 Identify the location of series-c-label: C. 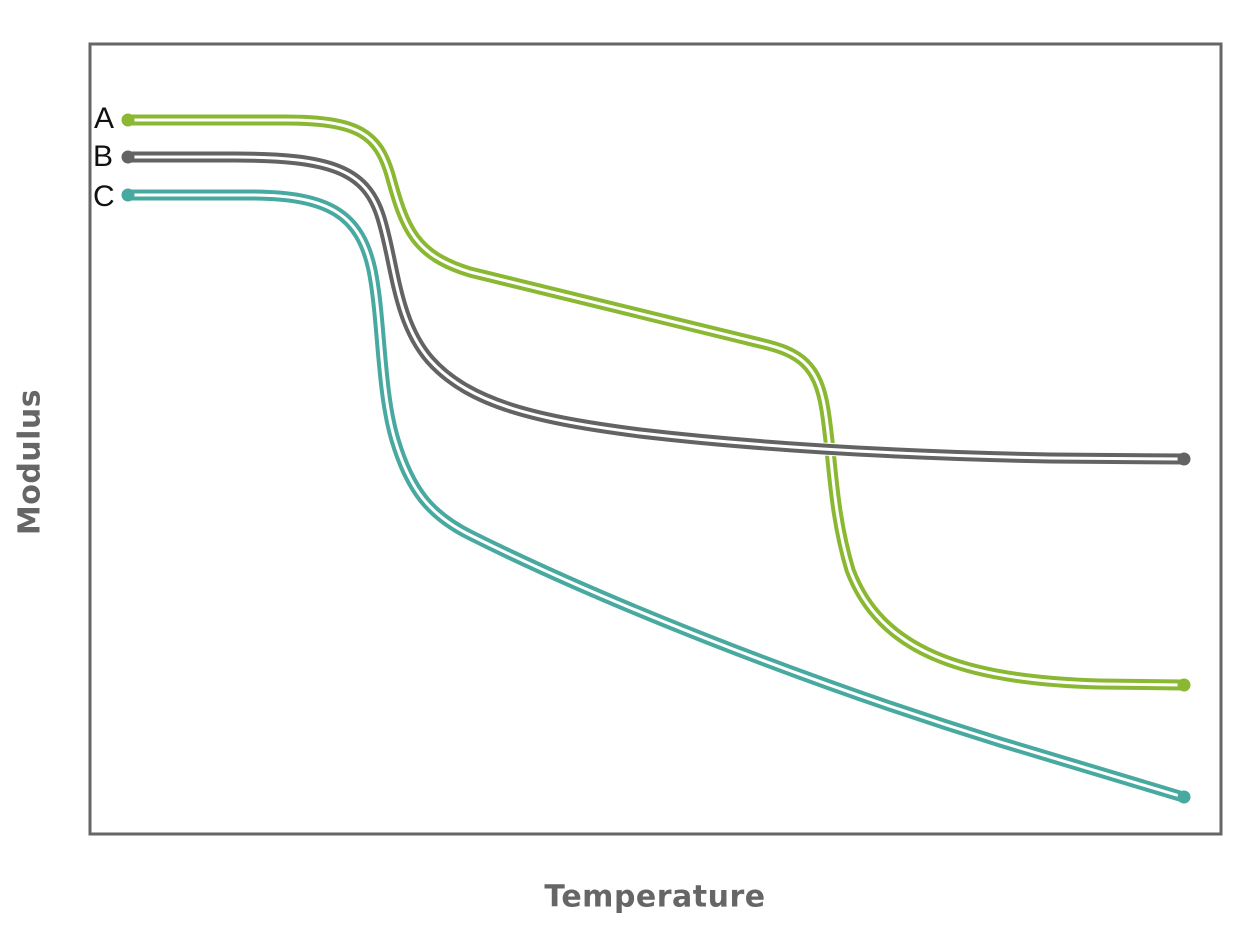
(104, 196).